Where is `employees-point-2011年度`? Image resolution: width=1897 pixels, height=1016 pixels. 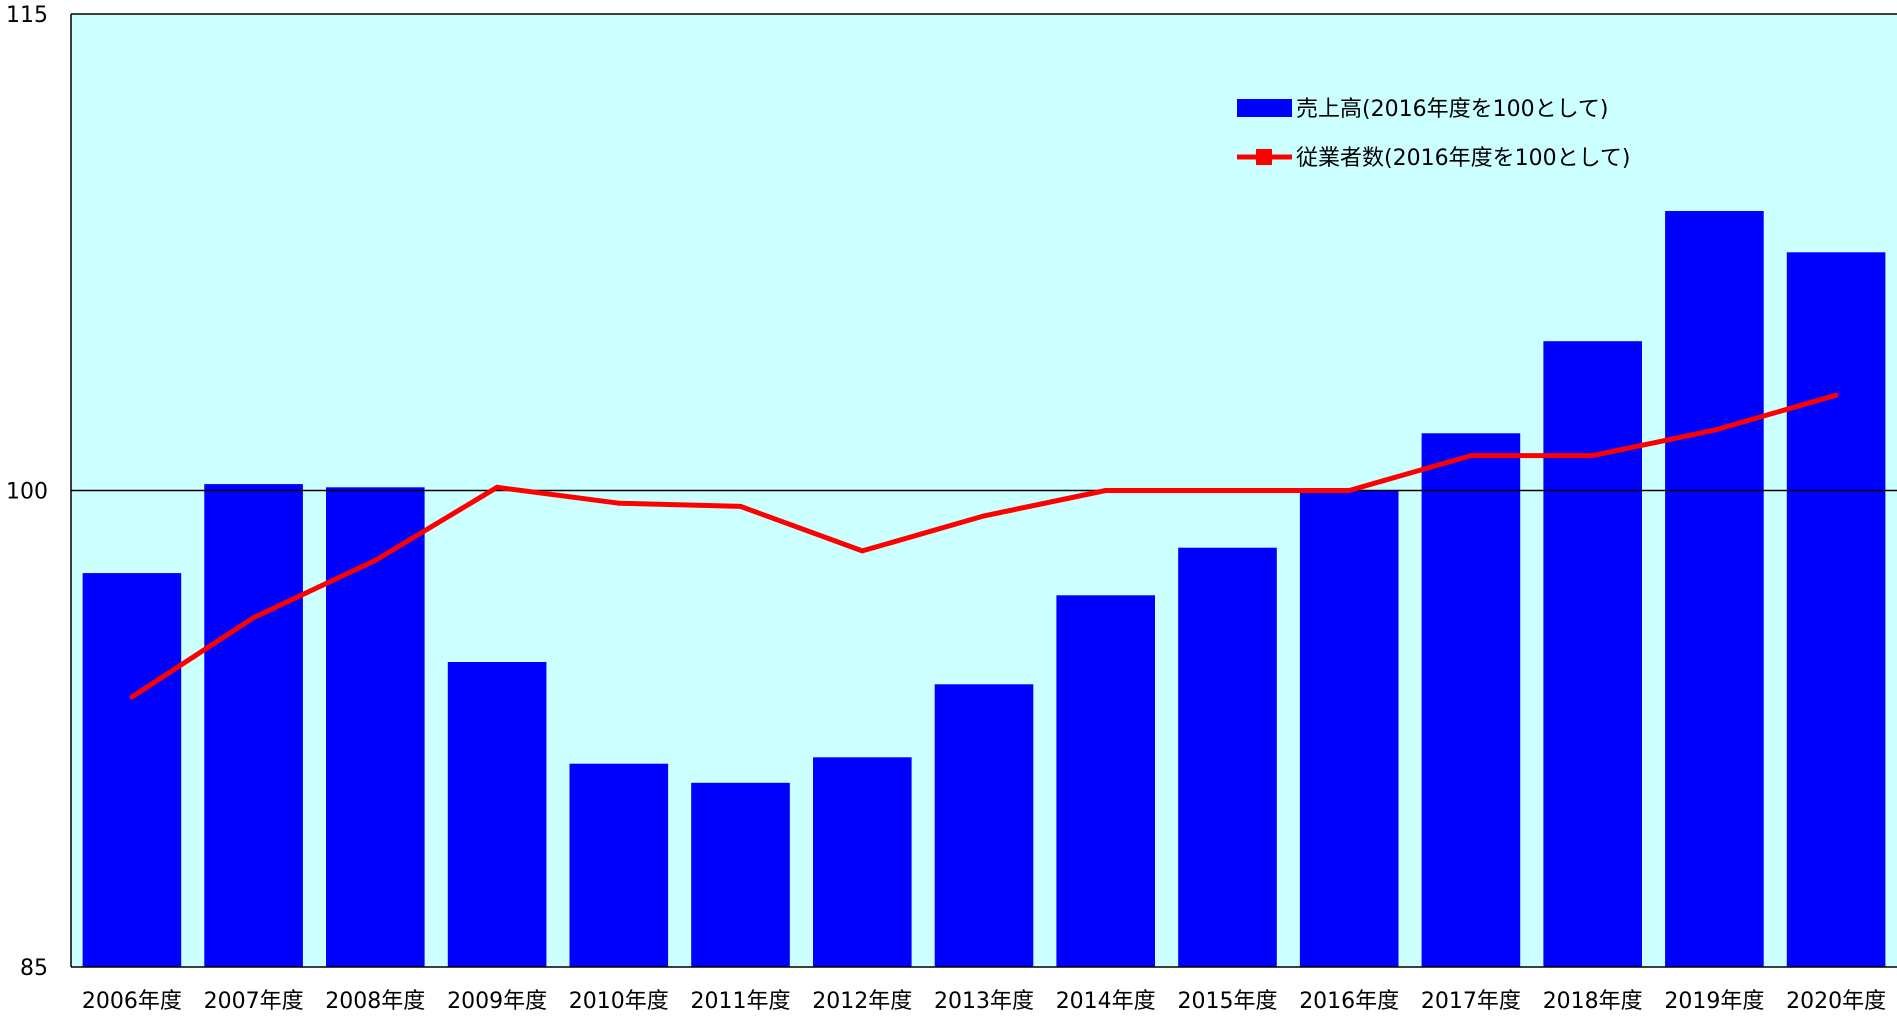
employees-point-2011年度 is located at coordinates (740, 506).